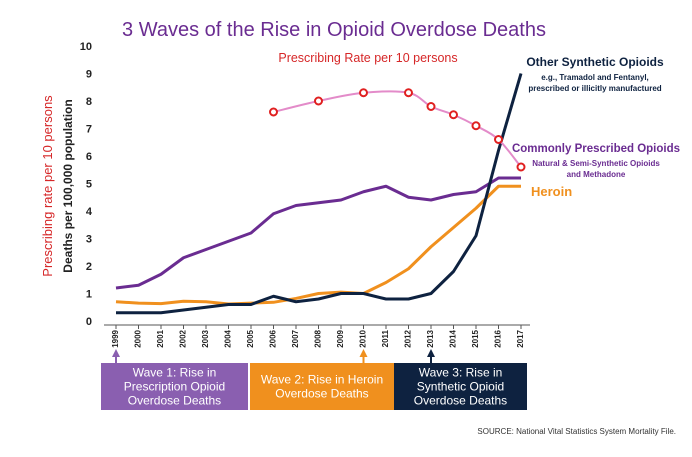 This screenshot has width=692, height=457. I want to click on x-tick-label: 2007, so click(295, 338).